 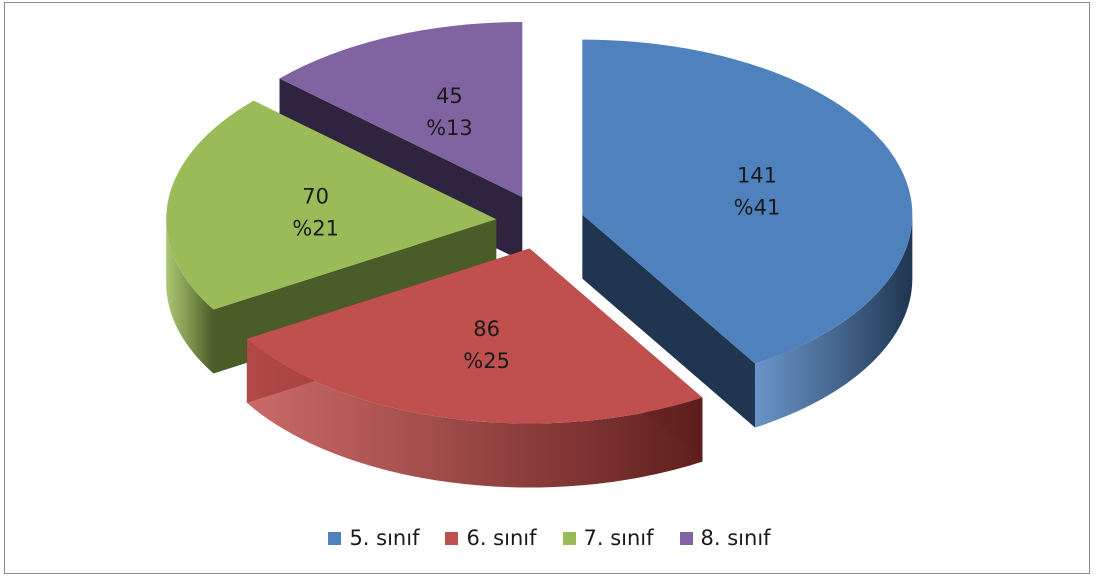 What do you see at coordinates (757, 207) in the screenshot?
I see `slice-percent-label: %41` at bounding box center [757, 207].